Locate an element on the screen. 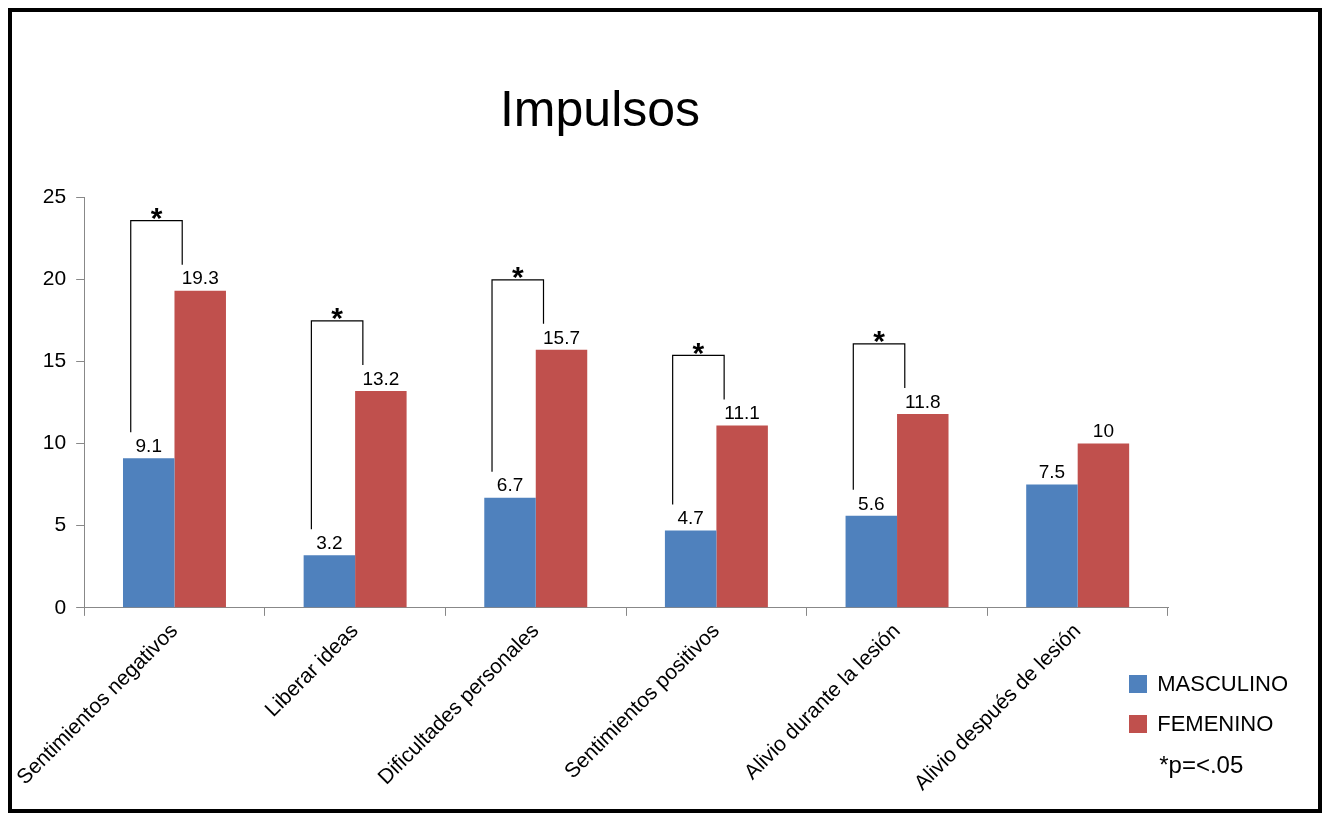 The image size is (1334, 825). data-label: 4.7 is located at coordinates (690, 518).